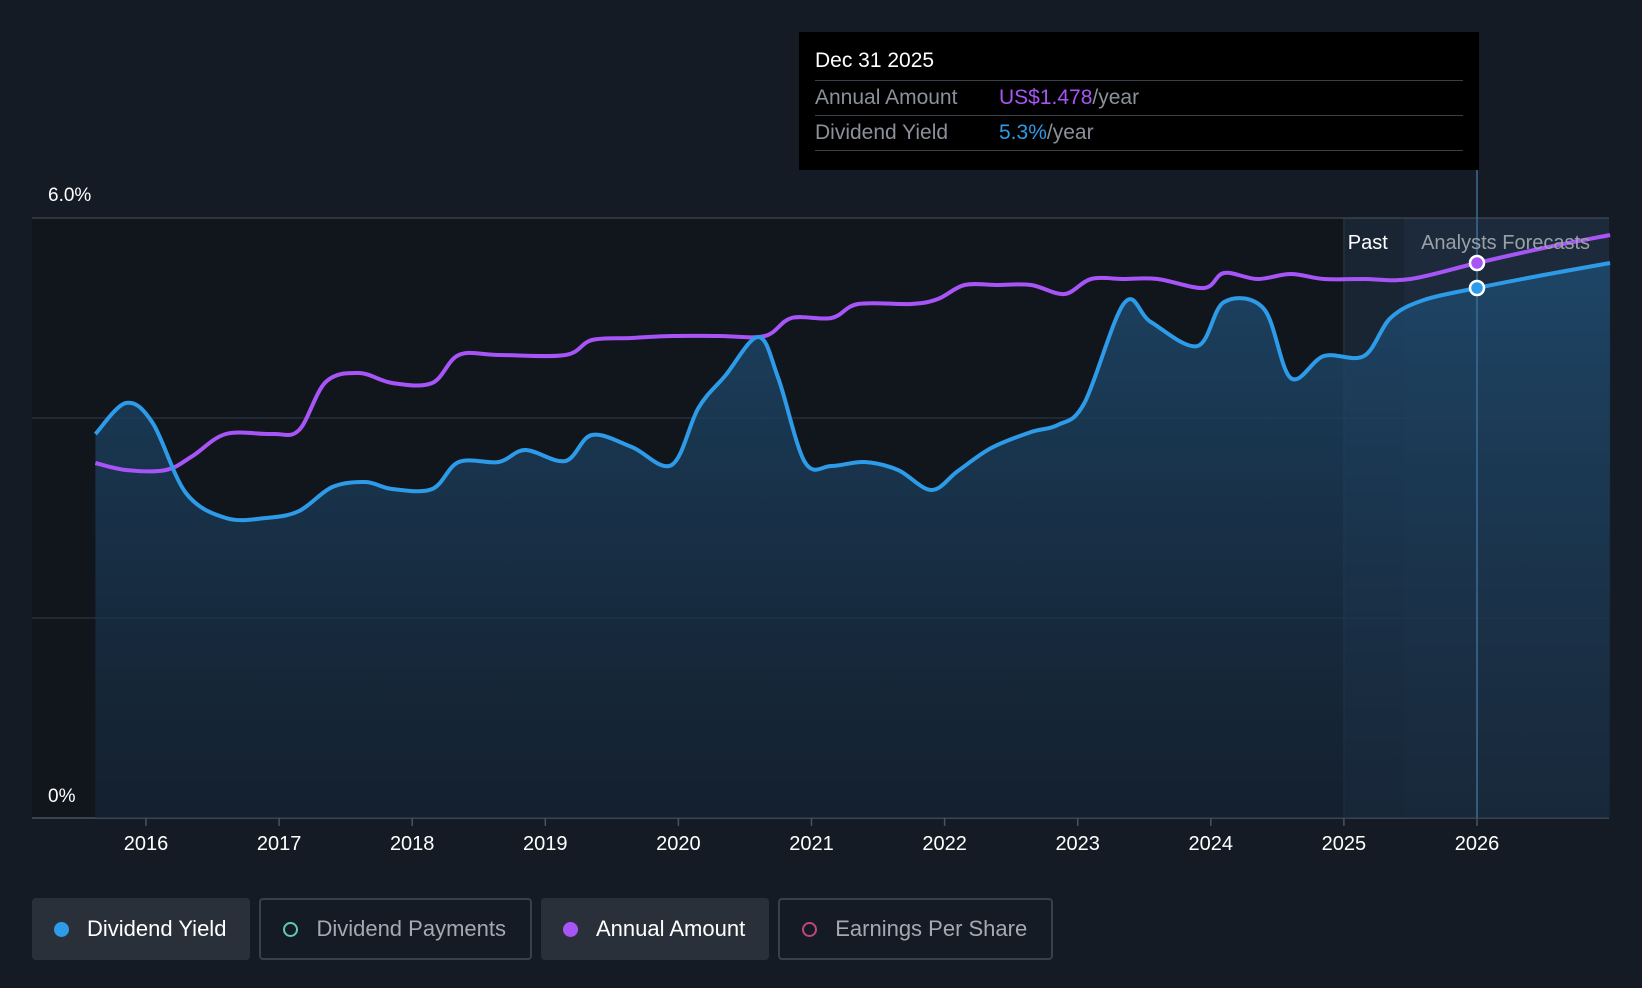  What do you see at coordinates (931, 928) in the screenshot?
I see `legend-label: Earnings Per Share` at bounding box center [931, 928].